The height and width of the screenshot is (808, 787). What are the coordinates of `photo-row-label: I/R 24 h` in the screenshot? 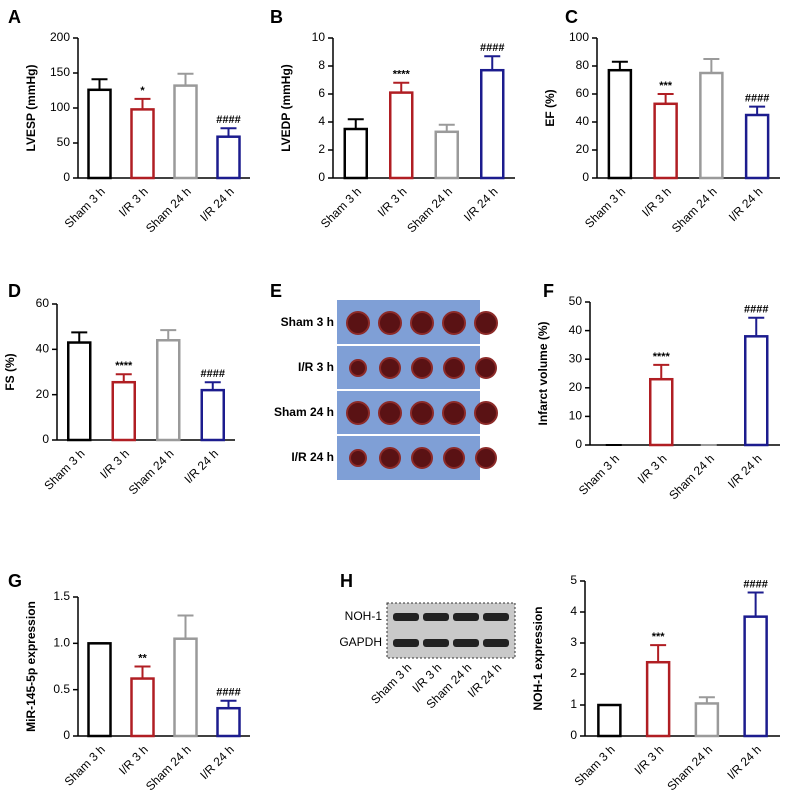 It's located at (312, 457).